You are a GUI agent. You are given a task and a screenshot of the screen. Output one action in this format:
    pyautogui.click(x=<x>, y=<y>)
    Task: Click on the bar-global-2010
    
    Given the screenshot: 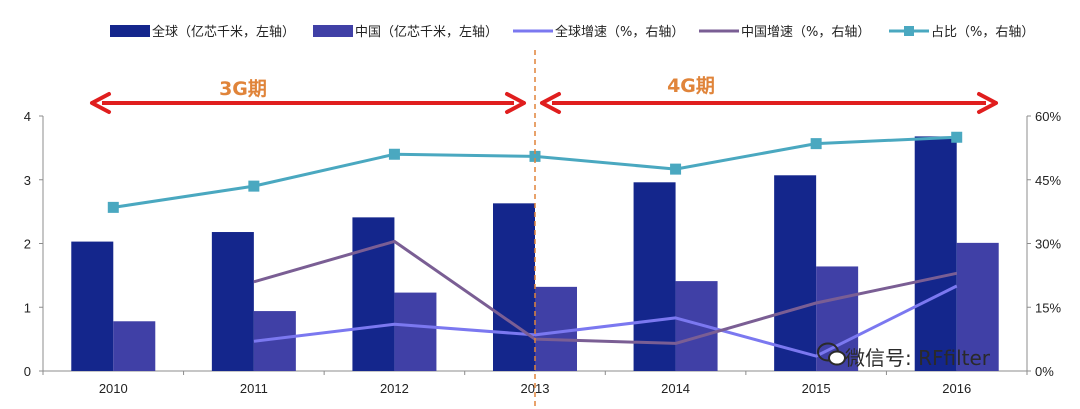 What is the action you would take?
    pyautogui.click(x=92, y=306)
    